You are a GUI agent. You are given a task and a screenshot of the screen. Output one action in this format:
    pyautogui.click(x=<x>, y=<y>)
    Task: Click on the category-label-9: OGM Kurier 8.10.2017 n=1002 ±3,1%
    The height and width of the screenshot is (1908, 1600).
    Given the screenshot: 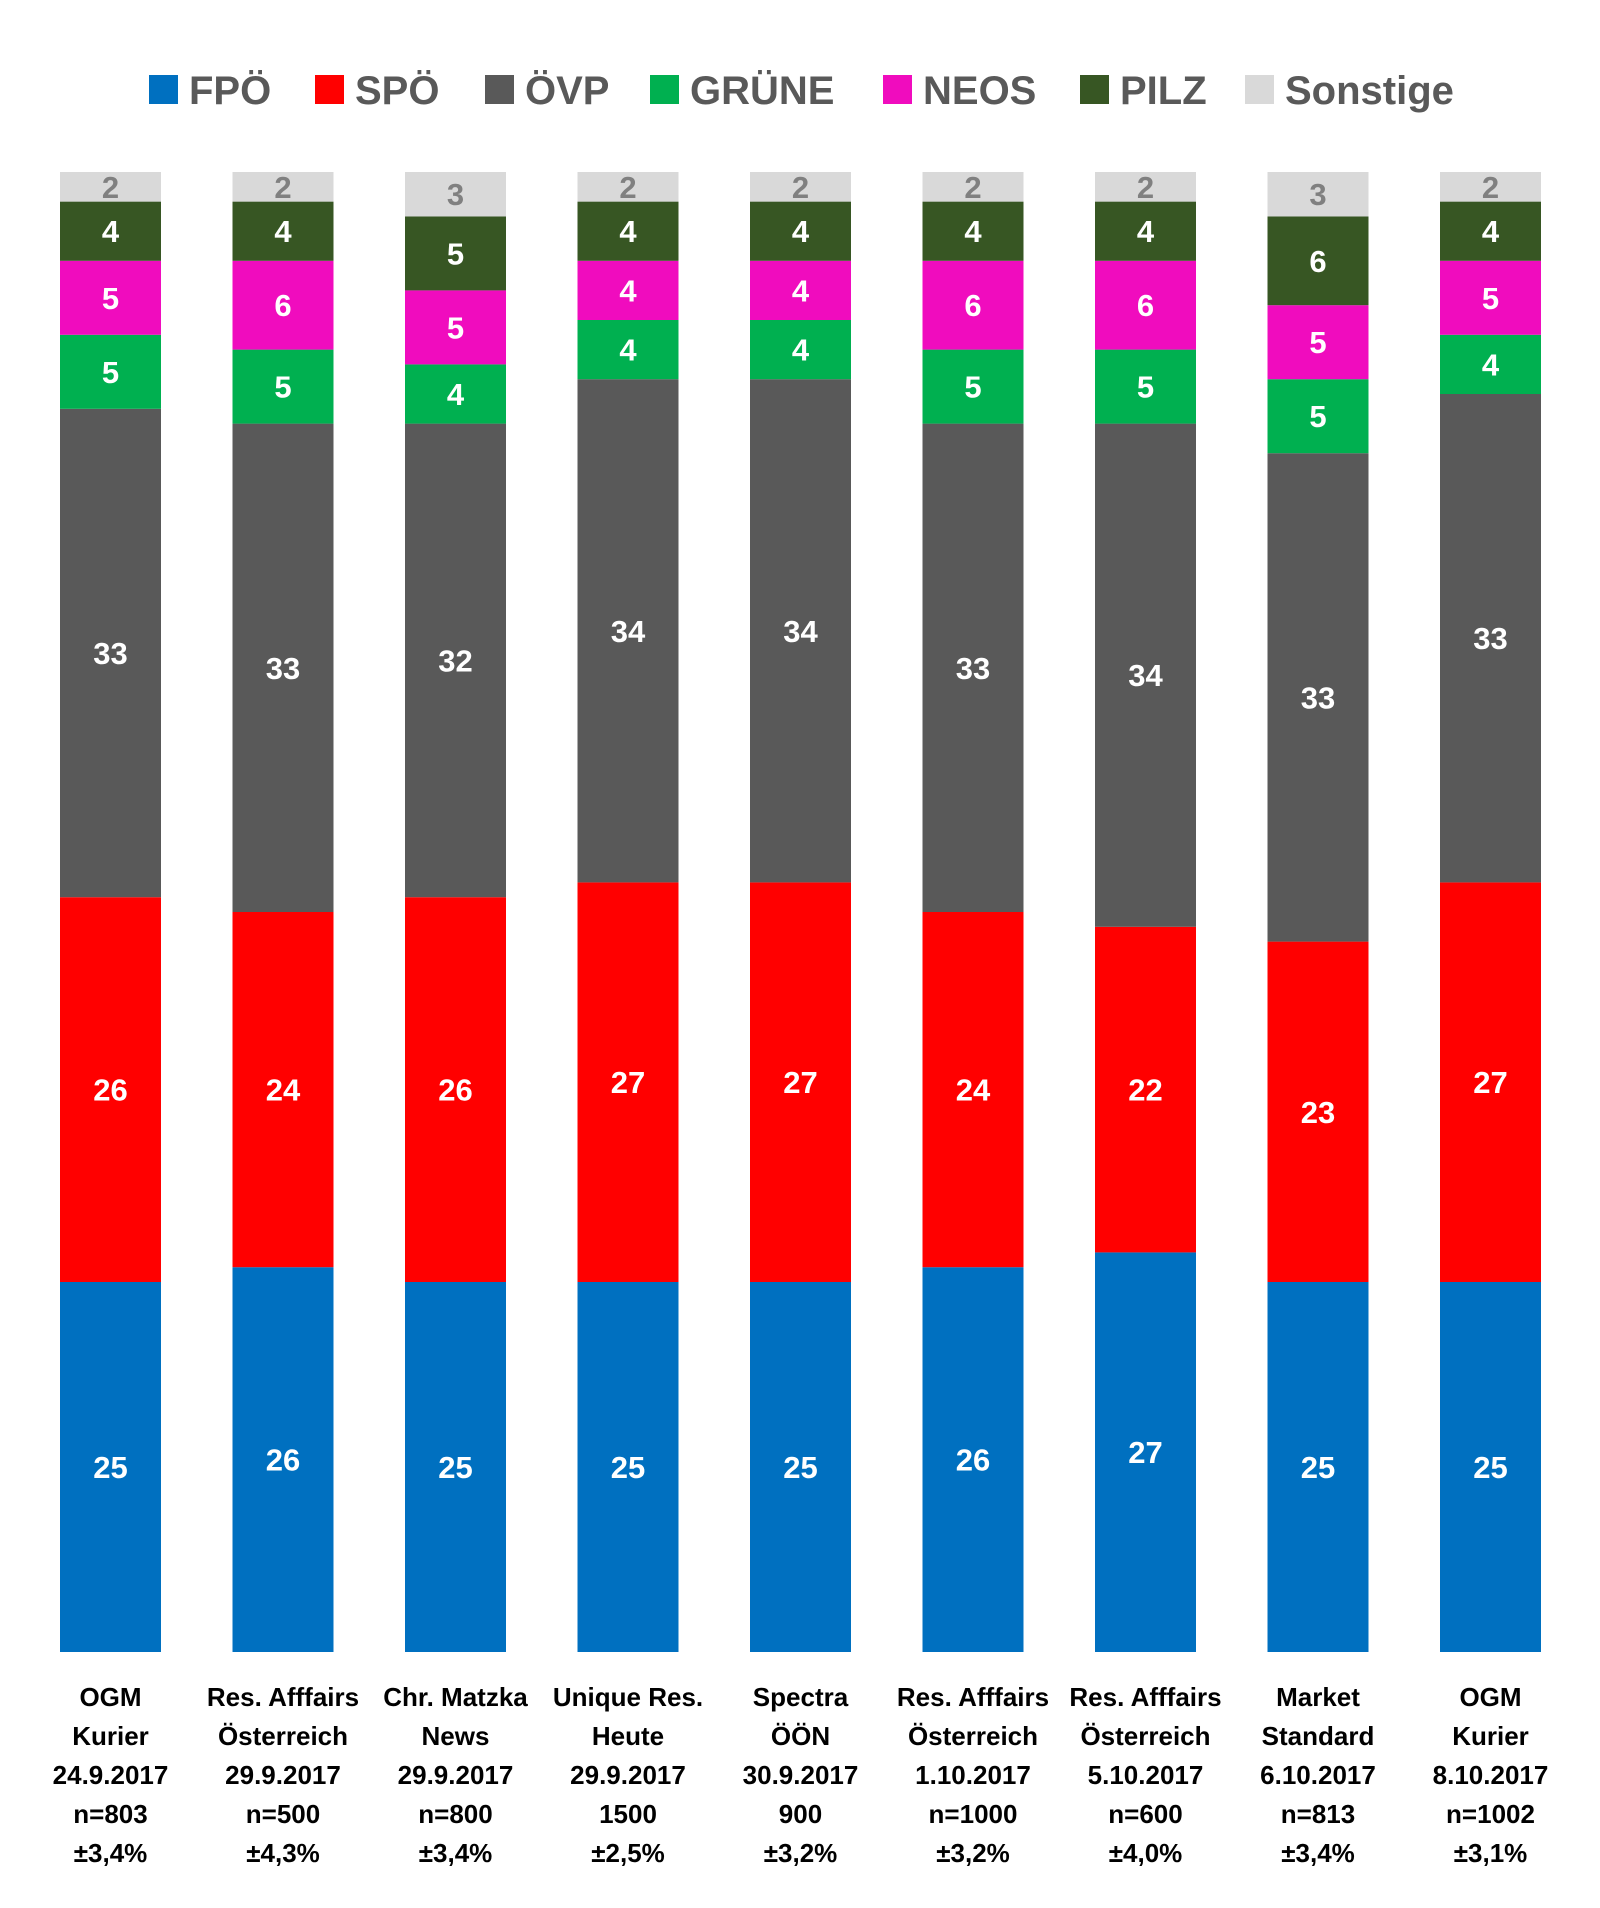 What is the action you would take?
    pyautogui.click(x=1491, y=1775)
    